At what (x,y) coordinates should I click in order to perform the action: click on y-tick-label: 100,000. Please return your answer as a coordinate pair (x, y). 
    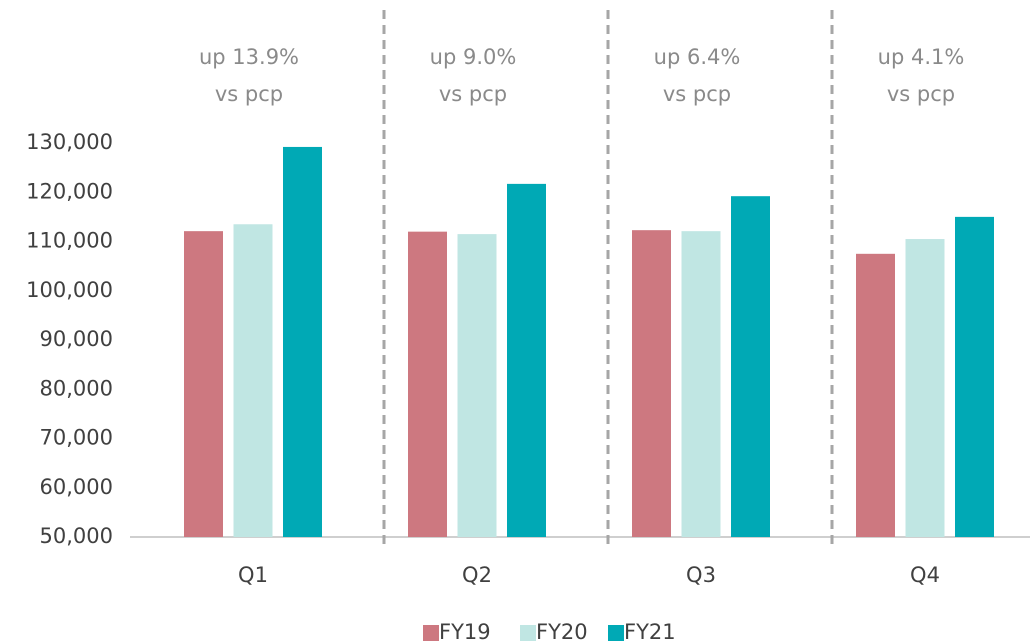
    Looking at the image, I should click on (69, 290).